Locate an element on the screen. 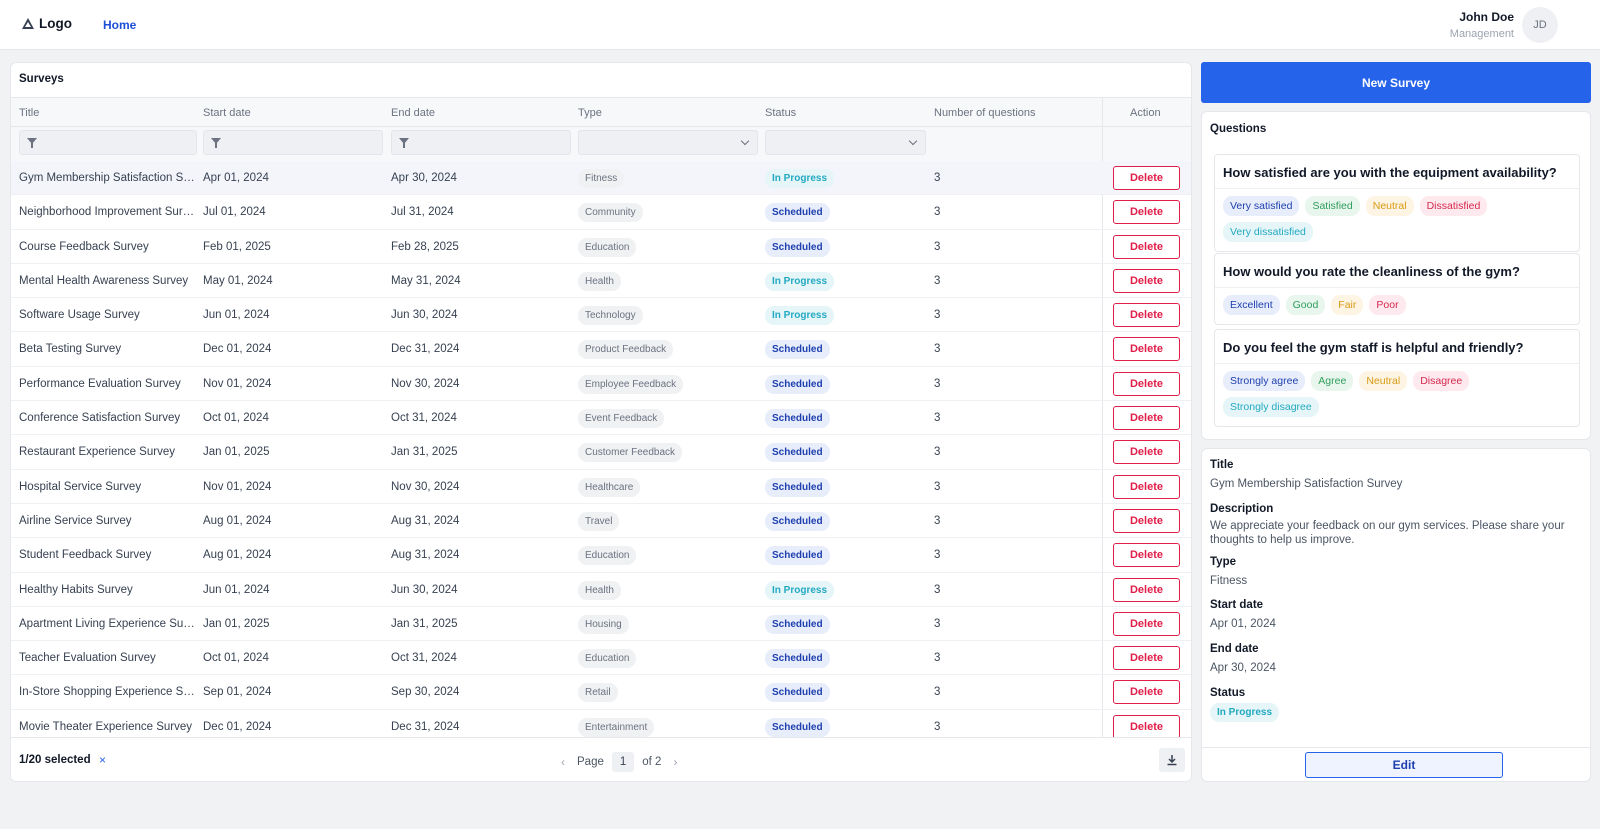 This screenshot has height=829, width=1600. row-end-date: Nov 30, 2024 is located at coordinates (425, 383).